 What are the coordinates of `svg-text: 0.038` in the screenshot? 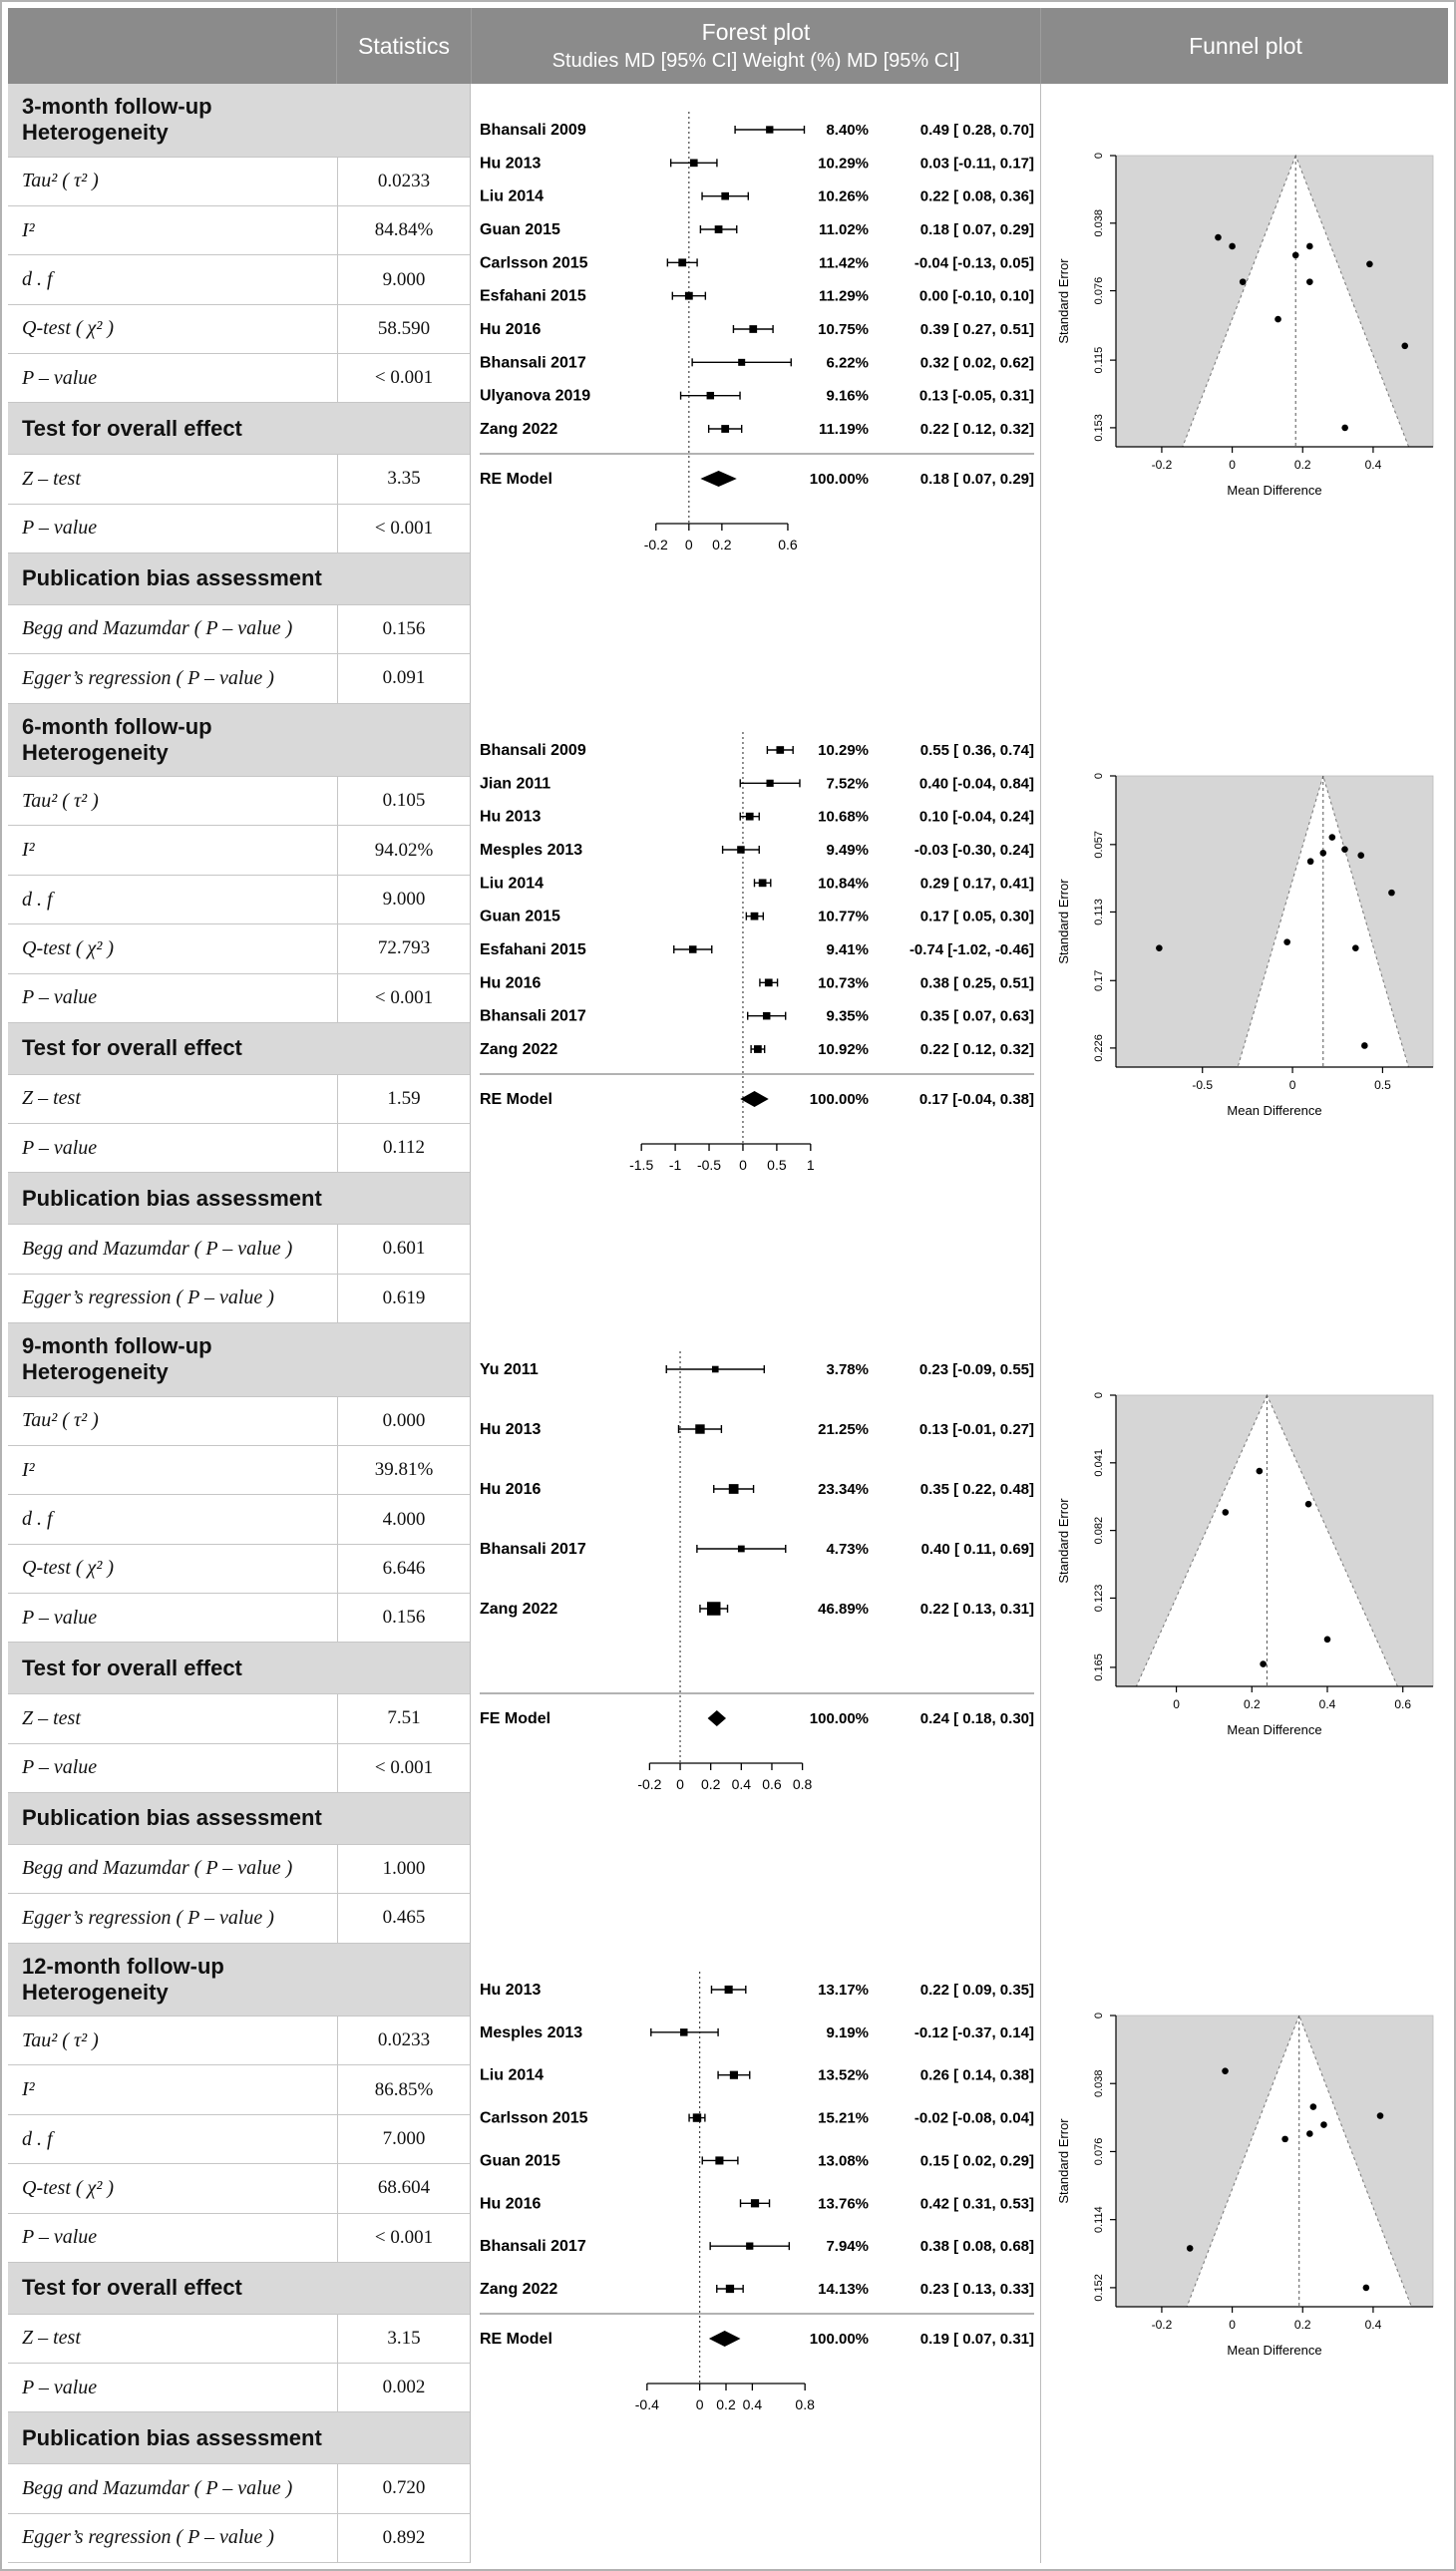 It's located at (1099, 2083).